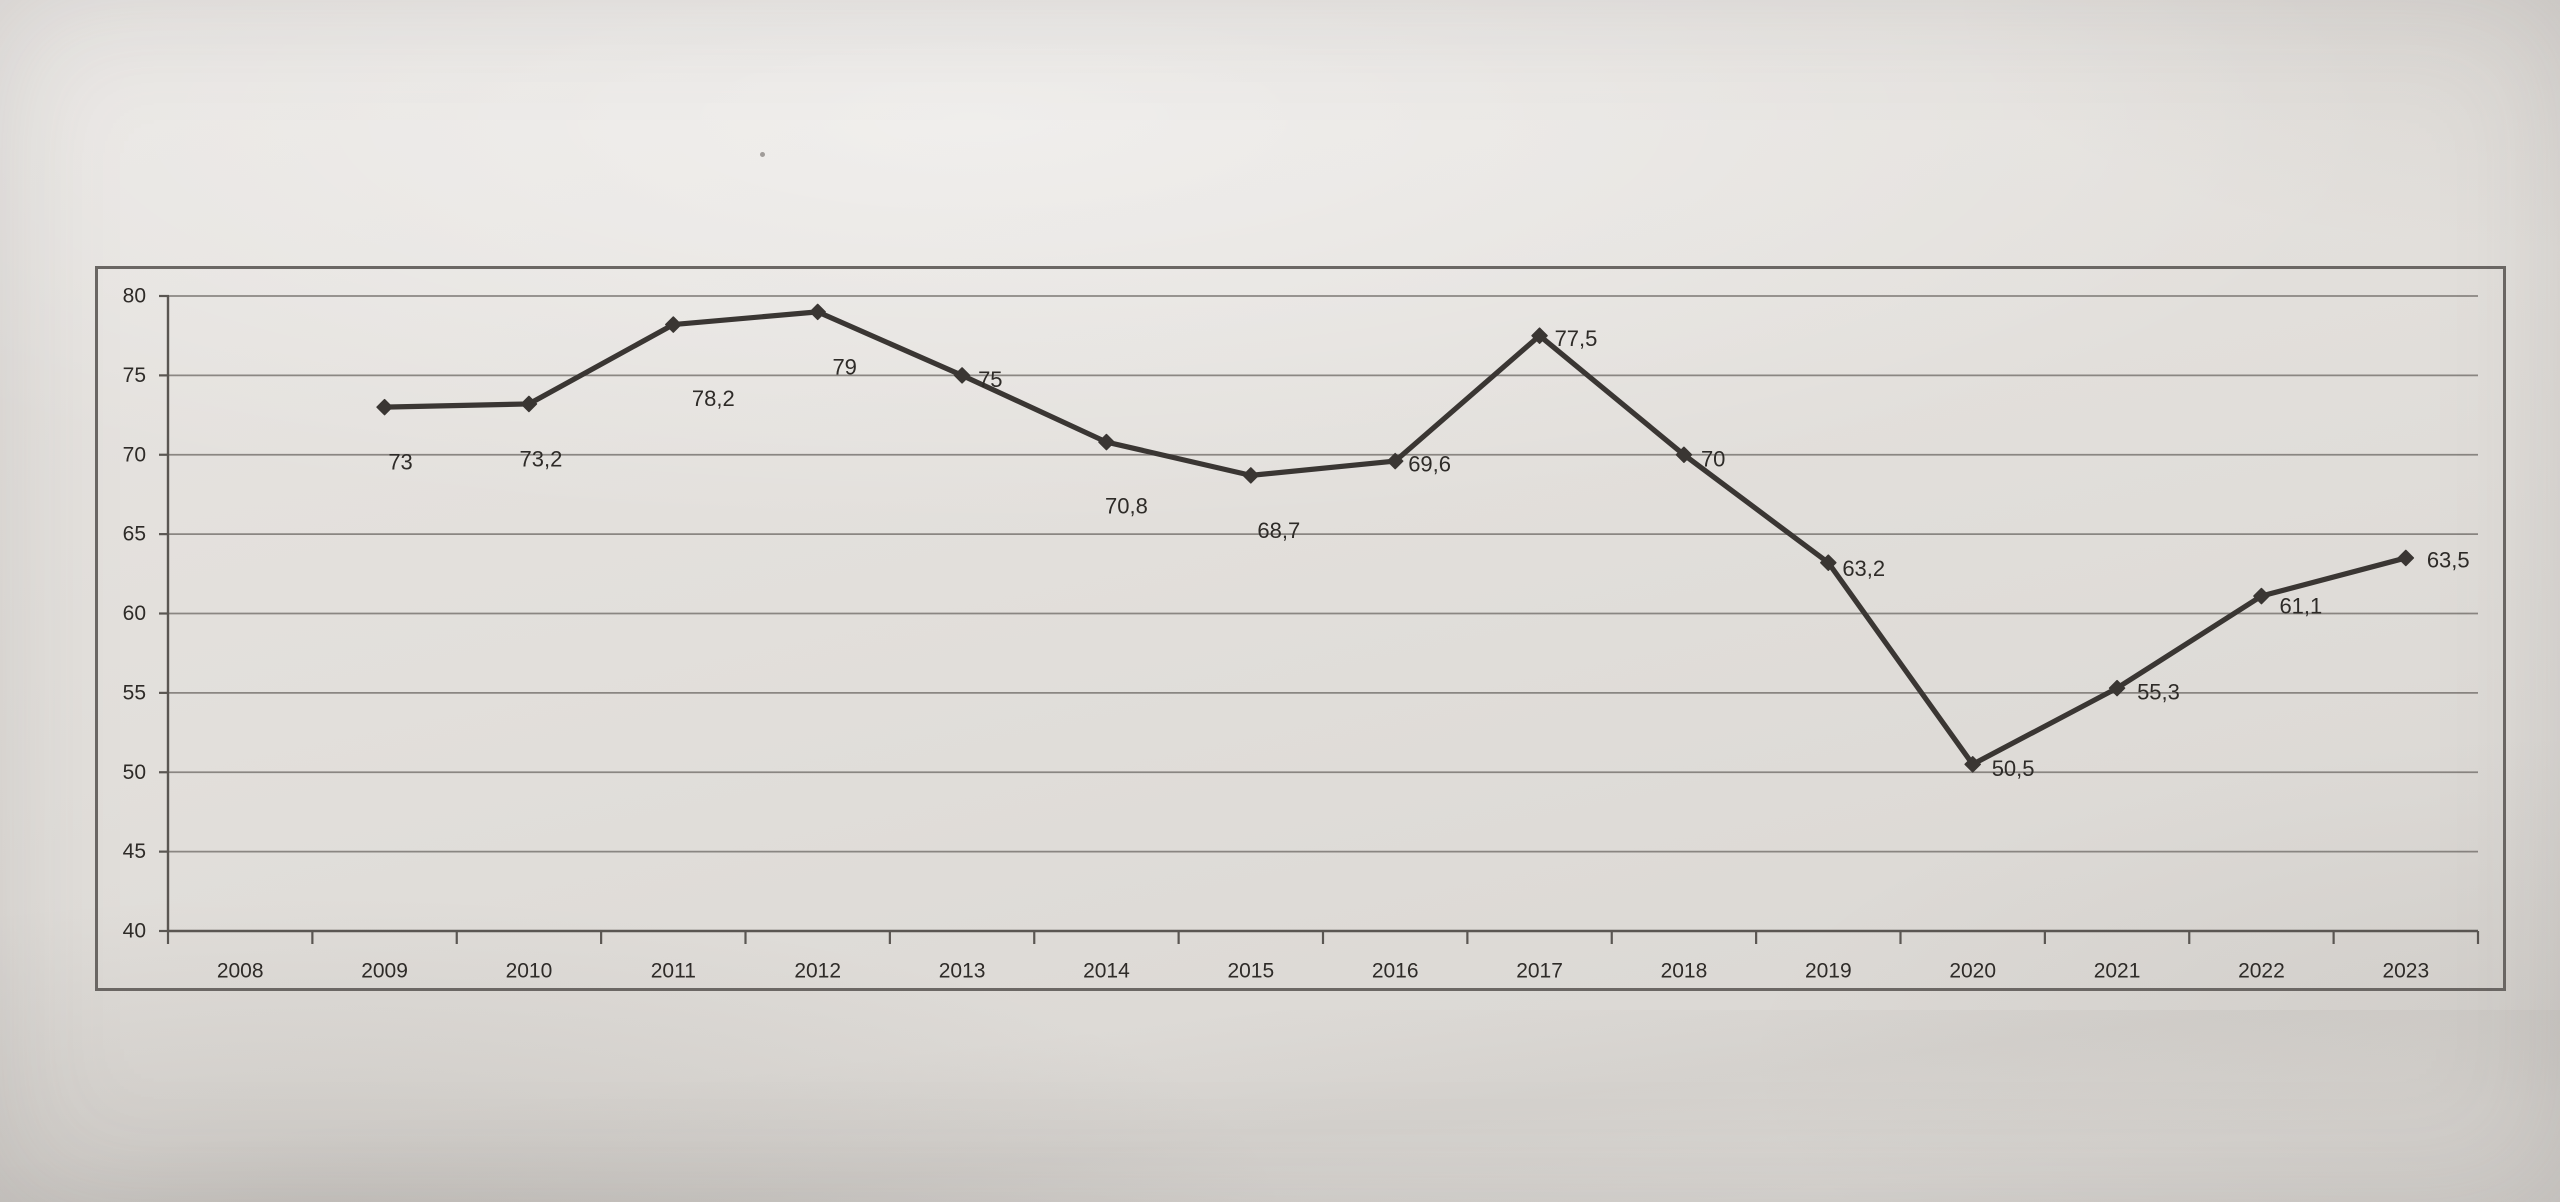  I want to click on x-tick-label: 2015, so click(1250, 971).